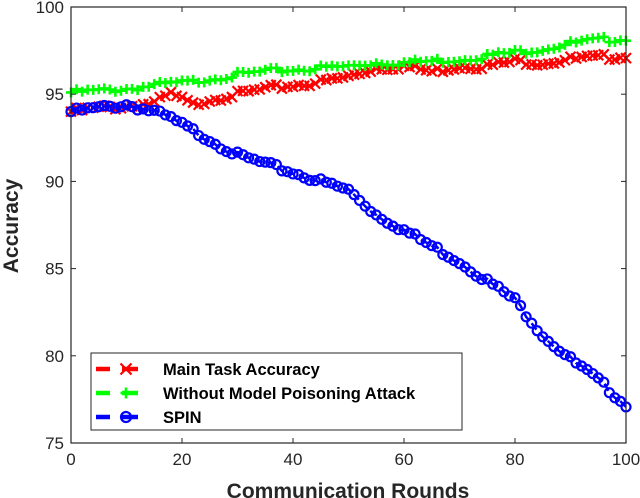  I want to click on legend-label: Without Model Poisoning Attack, so click(289, 394).